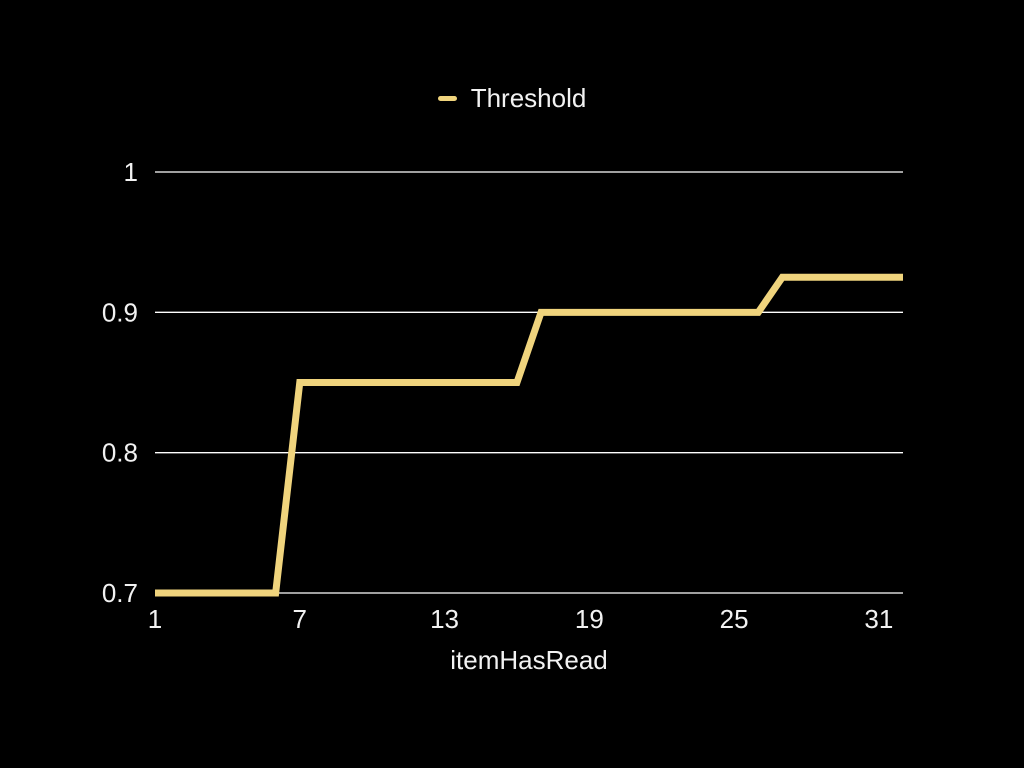  I want to click on y-tick-label: 0.7, so click(120, 593).